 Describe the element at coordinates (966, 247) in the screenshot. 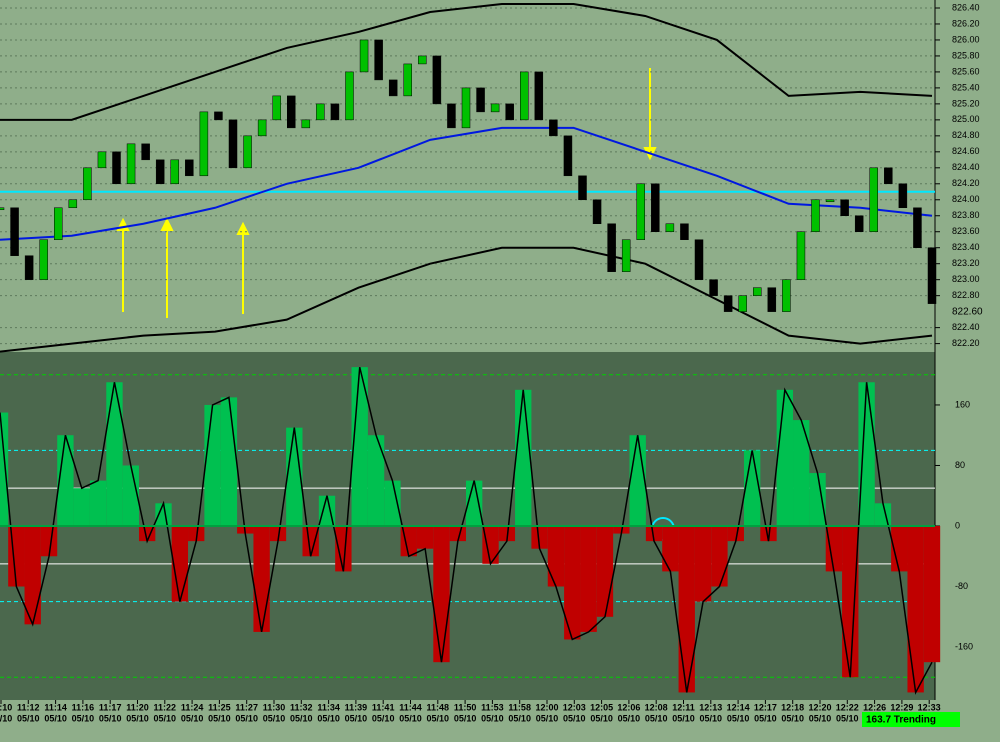

I see `y-tick-label: 823.40` at that location.